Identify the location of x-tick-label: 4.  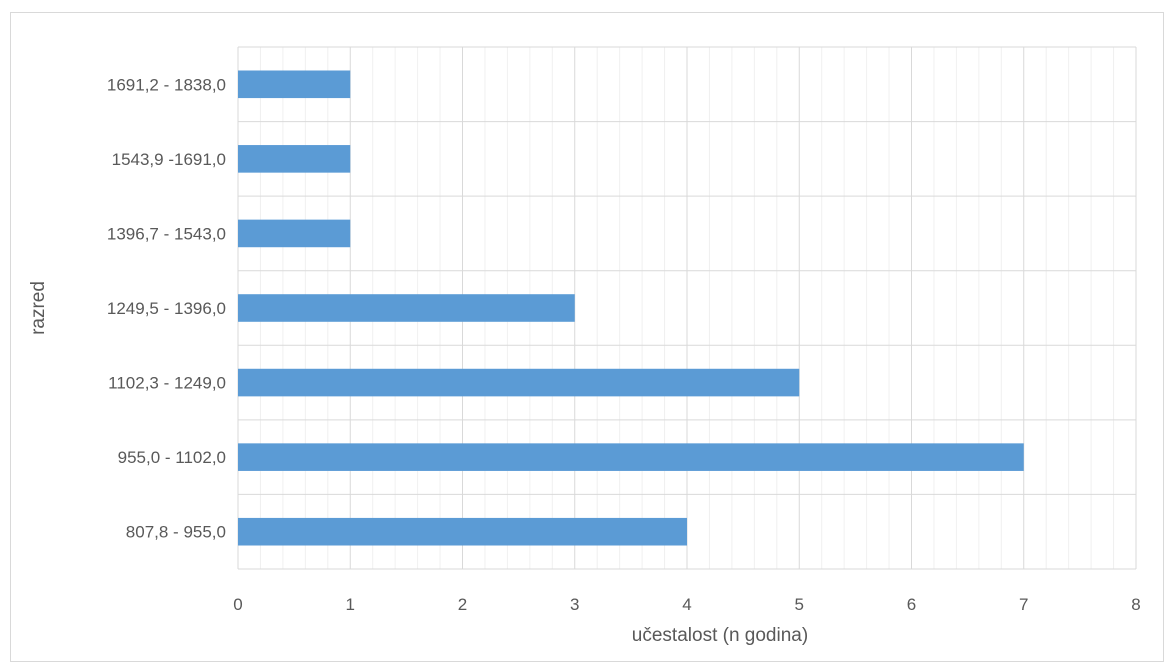
(686, 604).